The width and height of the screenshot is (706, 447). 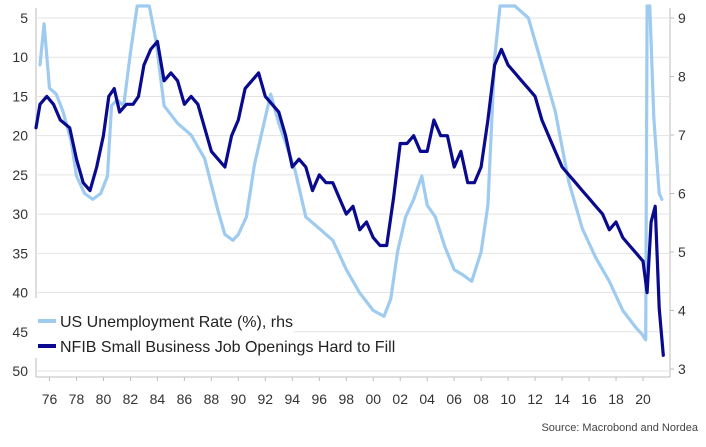 I want to click on right-tick-label: 7, so click(x=682, y=135).